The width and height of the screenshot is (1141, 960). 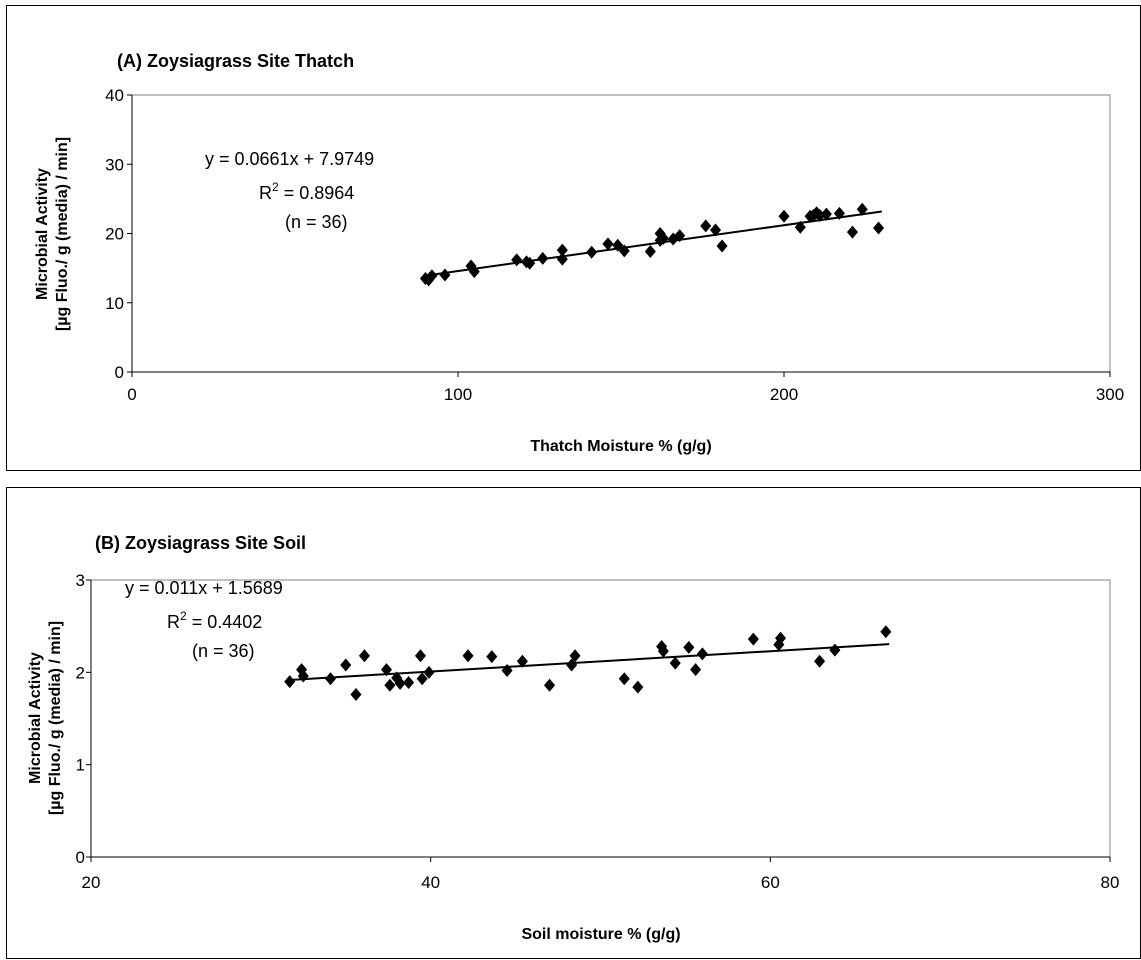 What do you see at coordinates (80, 765) in the screenshot?
I see `y-tick-label-b: 1` at bounding box center [80, 765].